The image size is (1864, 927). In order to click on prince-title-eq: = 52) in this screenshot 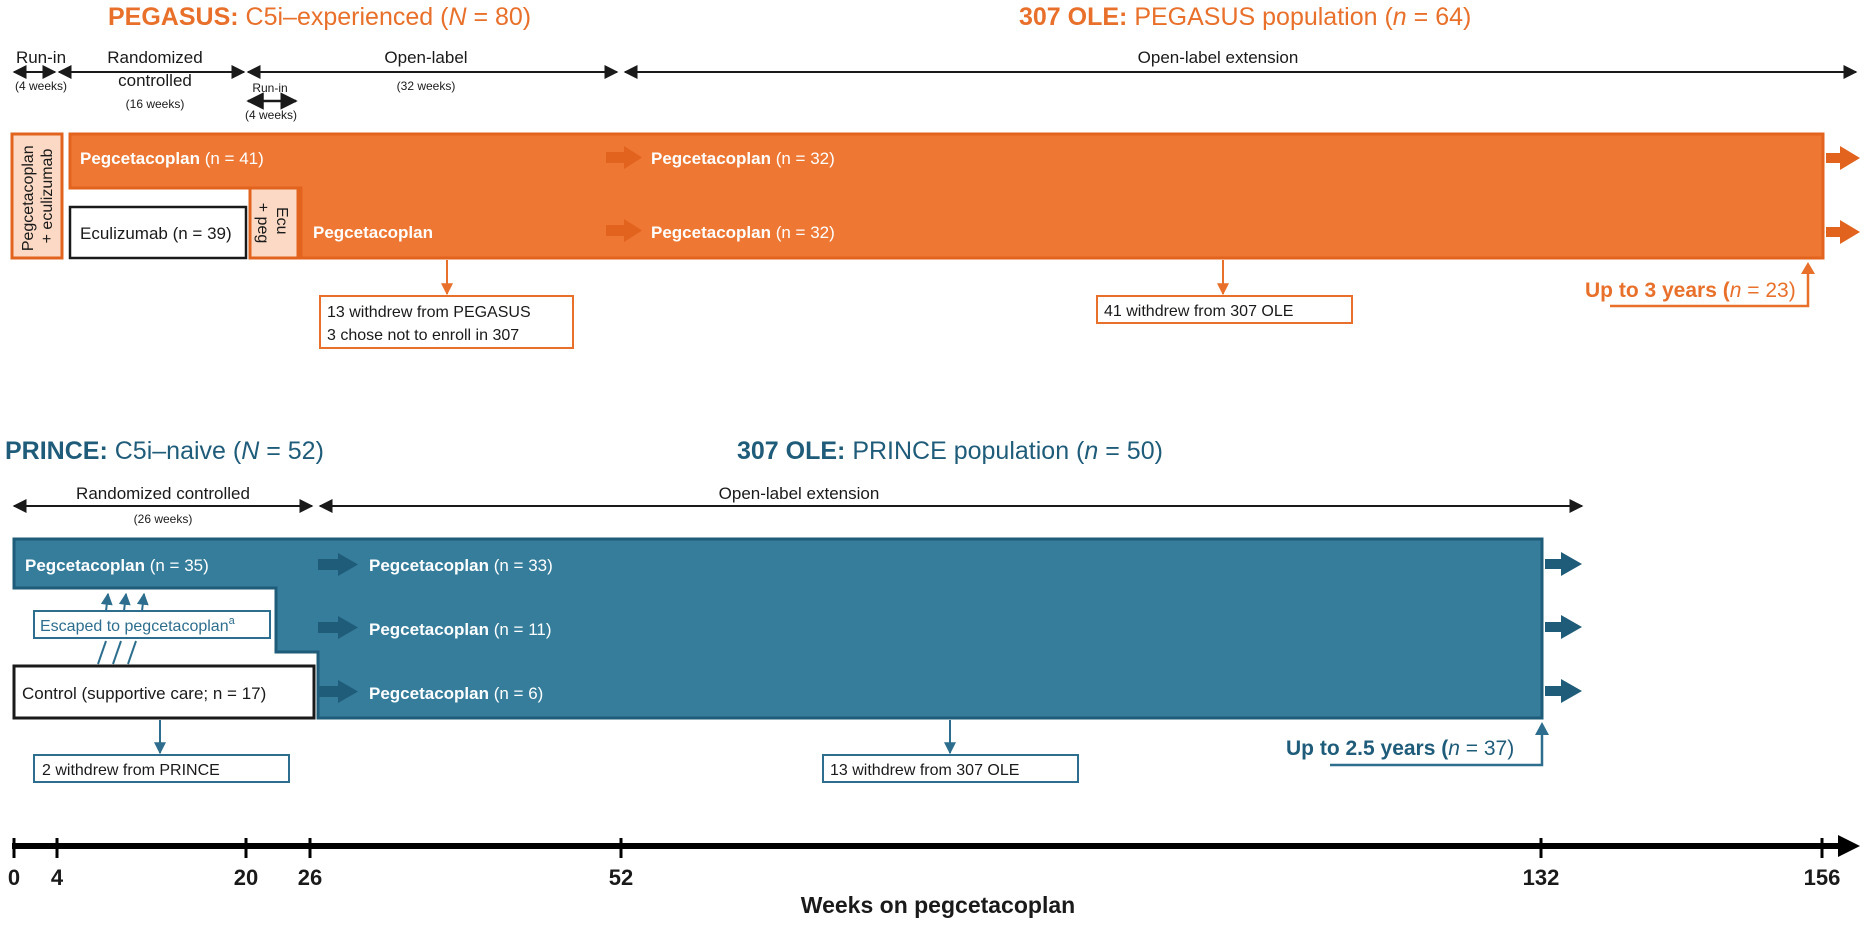, I will do `click(291, 451)`.